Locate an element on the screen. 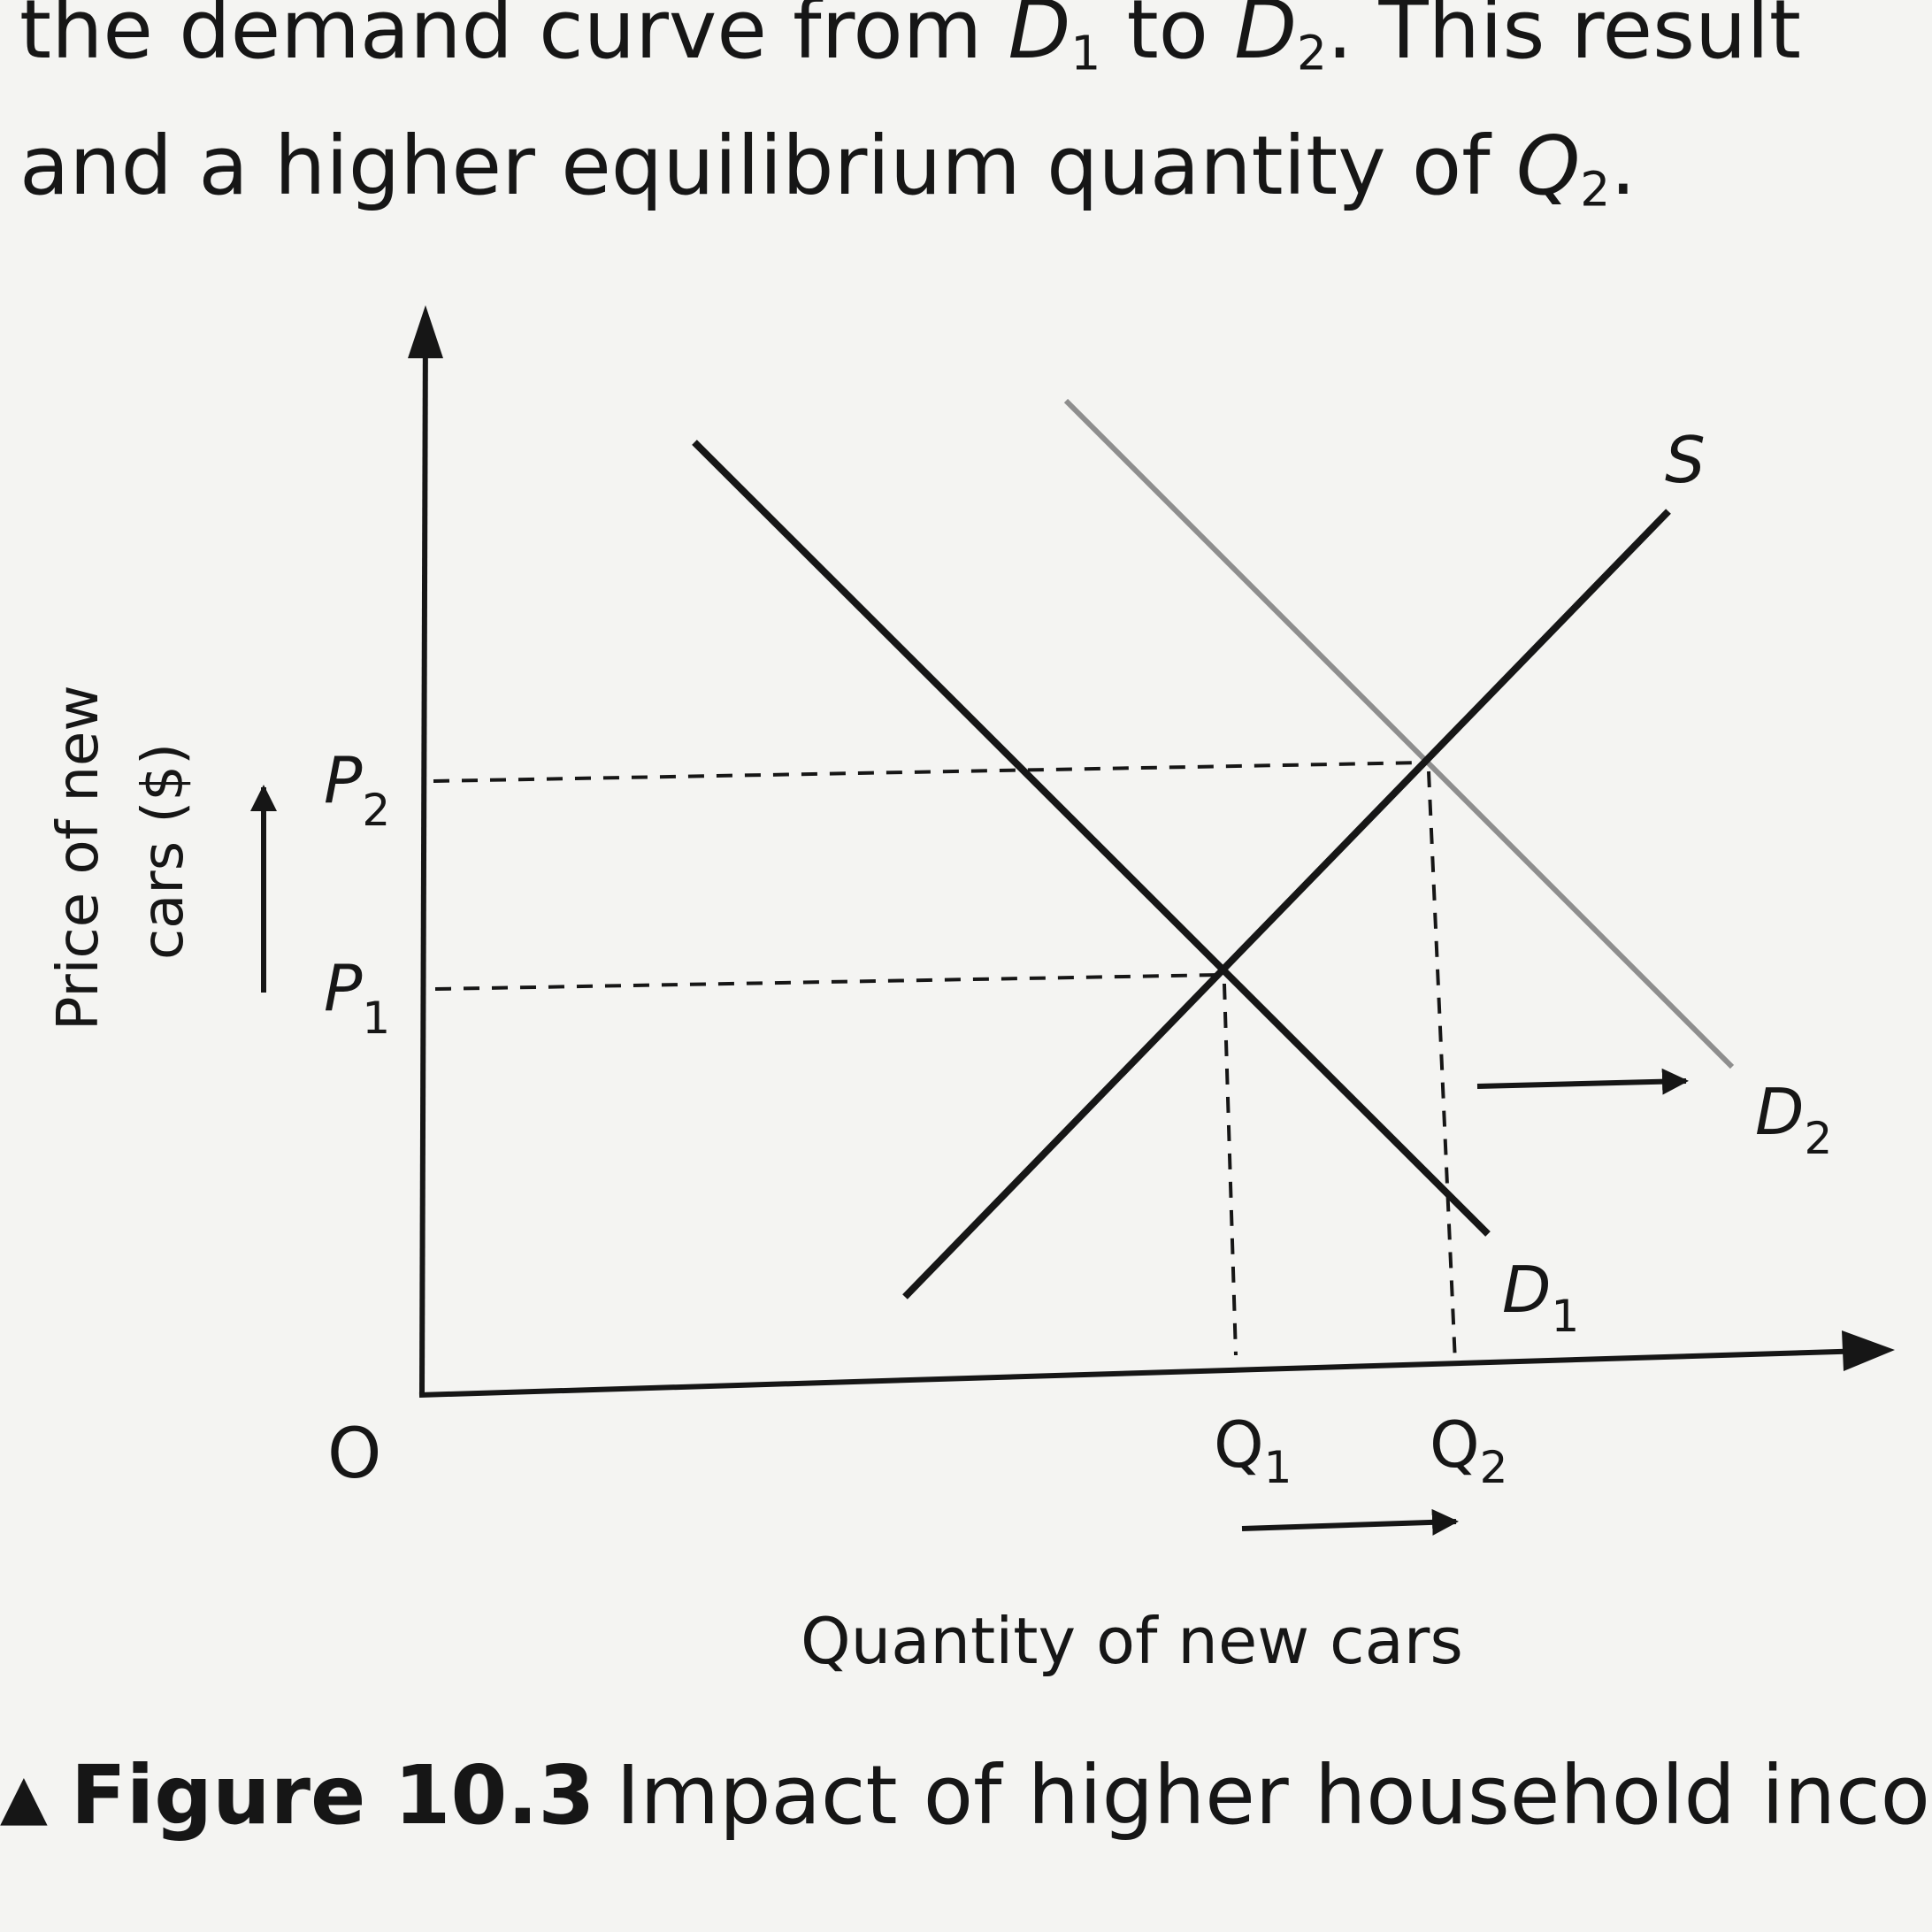 The height and width of the screenshot is (1932, 1932). y-axis-label: Price of new cars ($) is located at coordinates (121, 849).